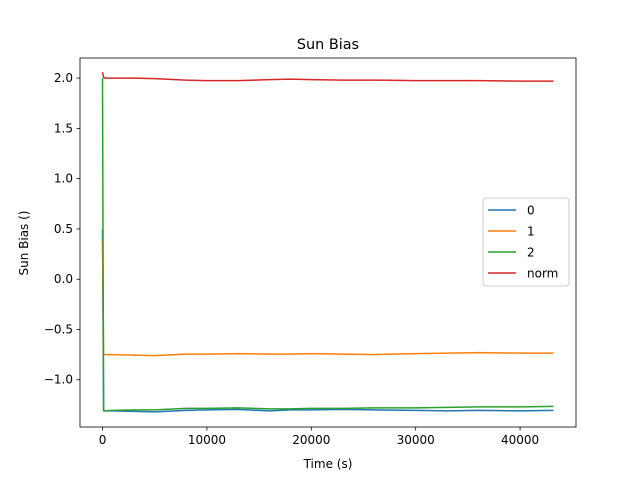 The width and height of the screenshot is (640, 484). What do you see at coordinates (531, 253) in the screenshot?
I see `legend-label-2: 2` at bounding box center [531, 253].